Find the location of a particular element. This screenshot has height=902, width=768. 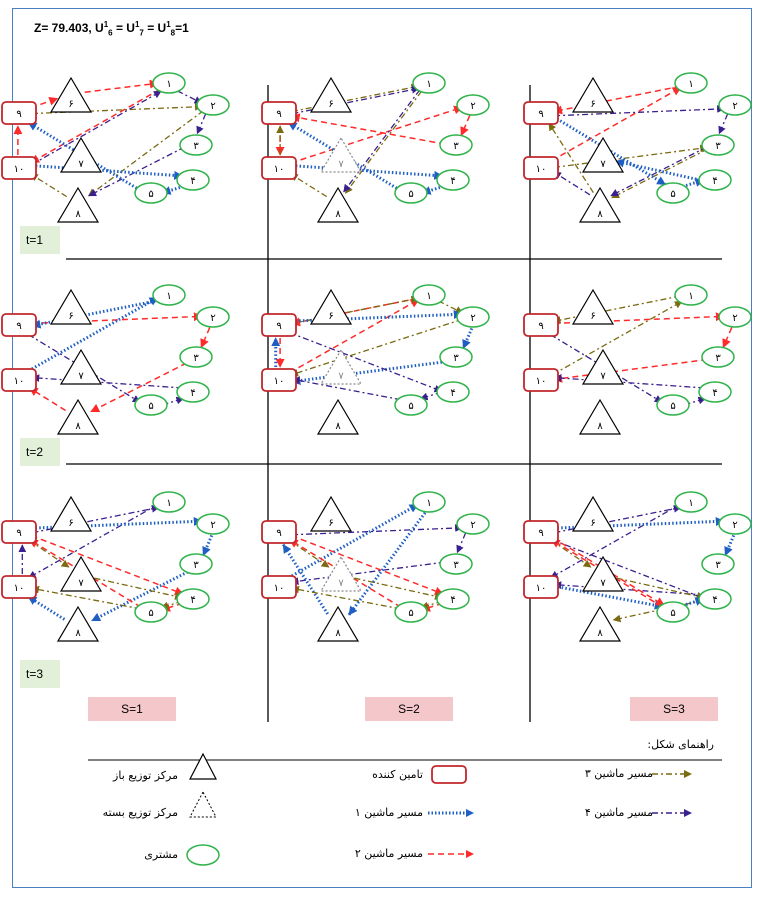

legend-open-dc-icon is located at coordinates (203, 766).